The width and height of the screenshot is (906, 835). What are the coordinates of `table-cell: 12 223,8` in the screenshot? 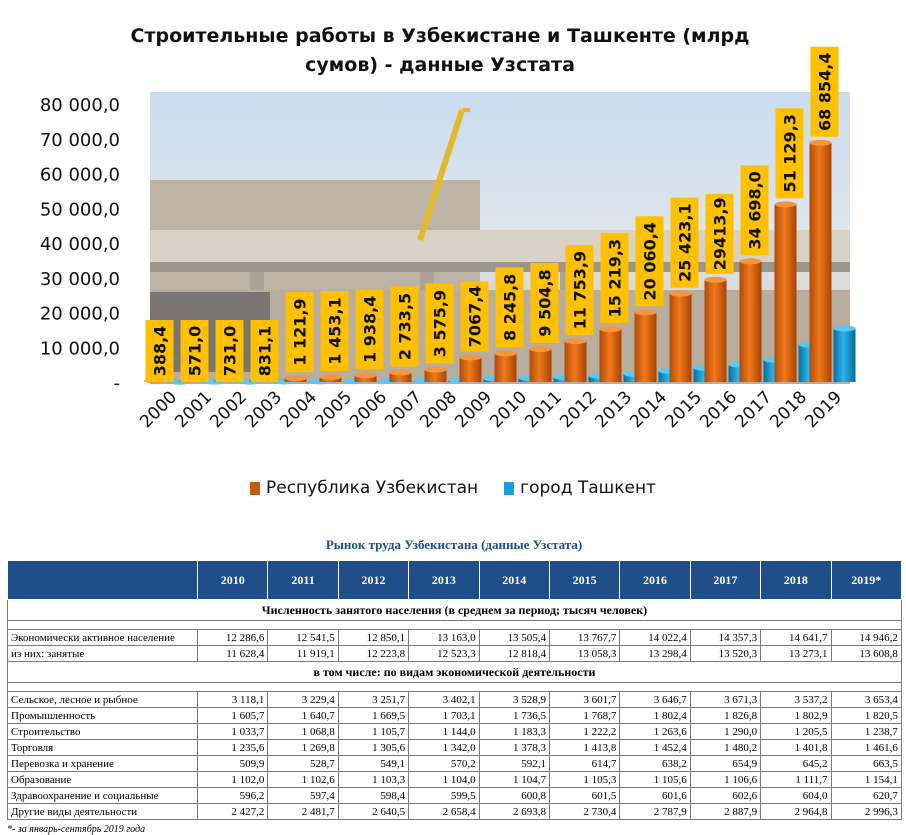 It's located at (373, 653).